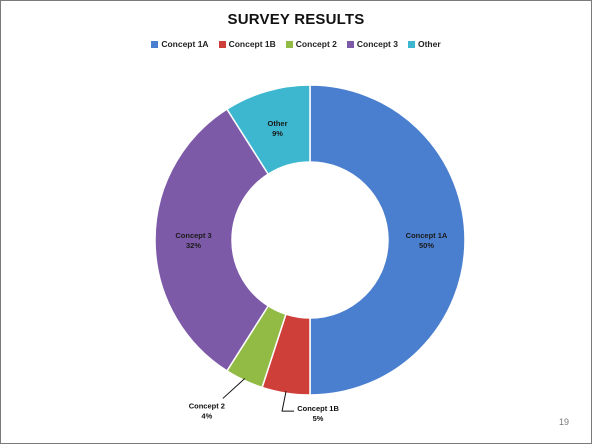 The height and width of the screenshot is (444, 592). I want to click on slice-label-value: 4%, so click(206, 415).